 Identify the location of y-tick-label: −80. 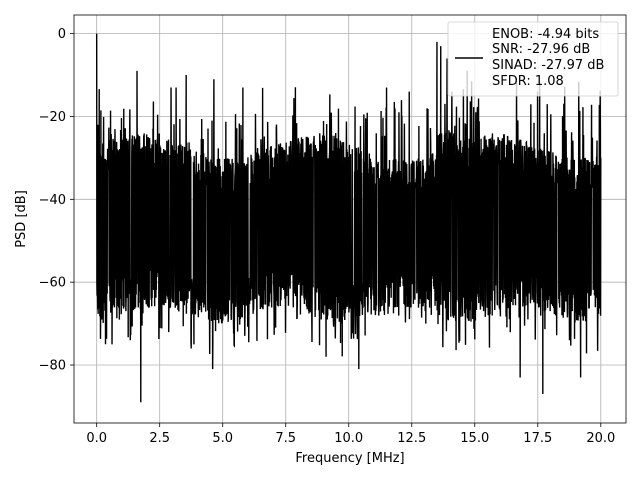
(52, 366).